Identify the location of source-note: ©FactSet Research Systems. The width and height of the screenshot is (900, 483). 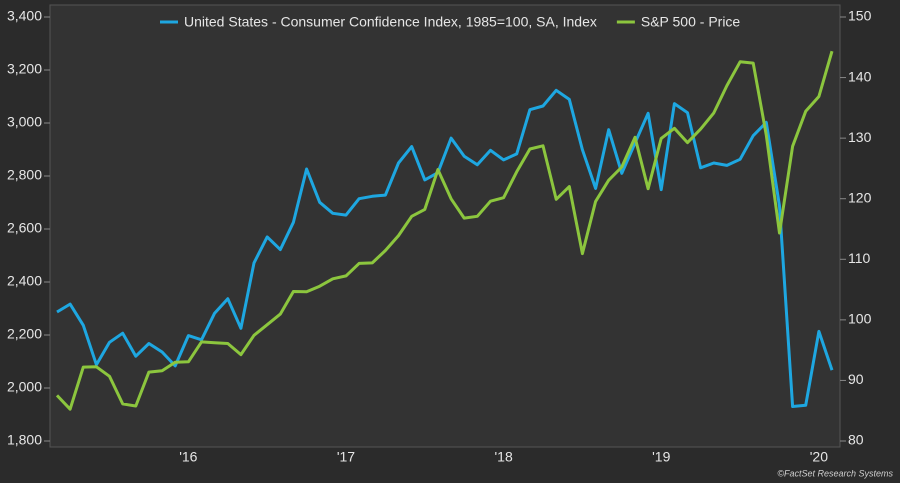
(835, 473).